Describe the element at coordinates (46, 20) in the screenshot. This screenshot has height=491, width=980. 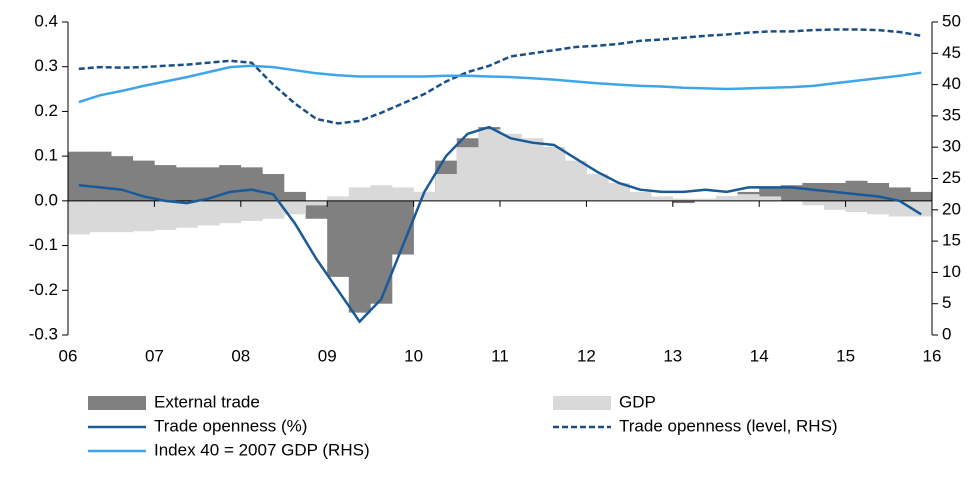
I see `y-tick-label: 0.4` at that location.